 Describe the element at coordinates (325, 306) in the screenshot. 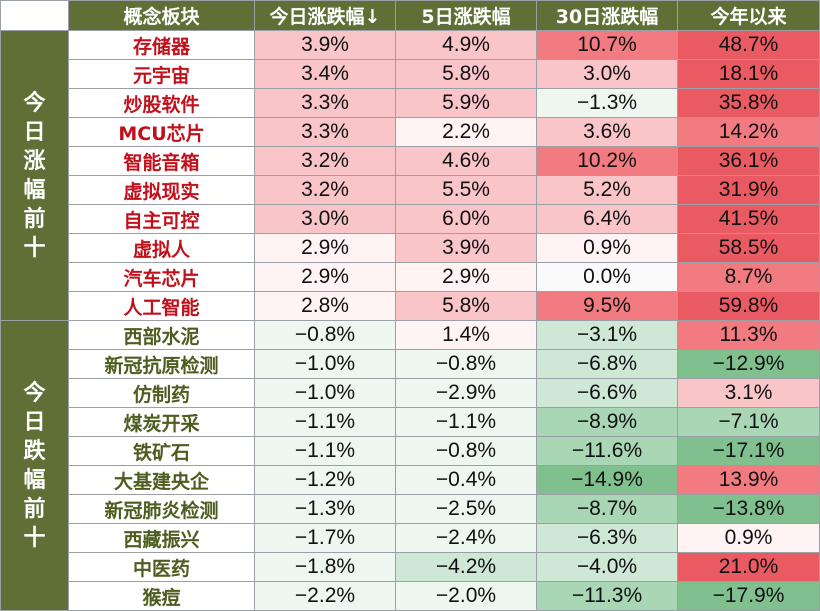

I see `today-change-cell: 2.8%` at that location.